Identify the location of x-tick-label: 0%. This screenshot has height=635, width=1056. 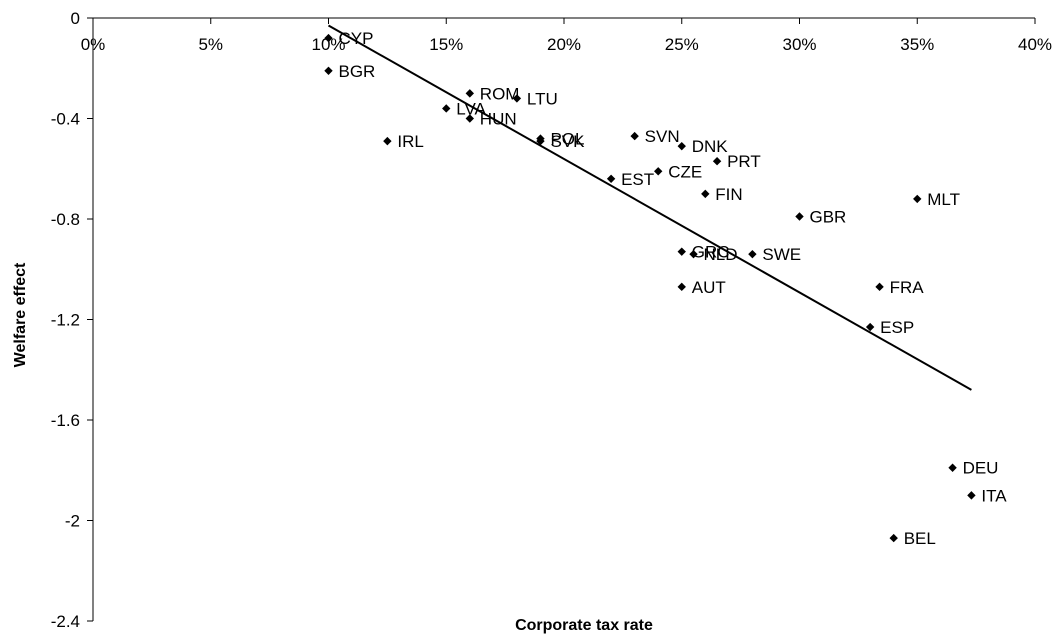
(93, 44).